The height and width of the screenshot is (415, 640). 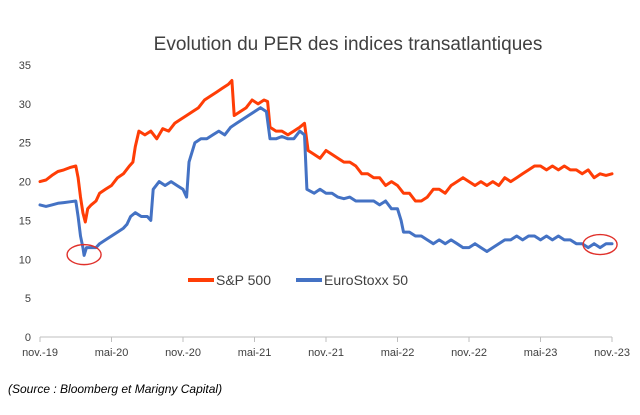 What do you see at coordinates (469, 353) in the screenshot?
I see `x-tick-label: nov.-22` at bounding box center [469, 353].